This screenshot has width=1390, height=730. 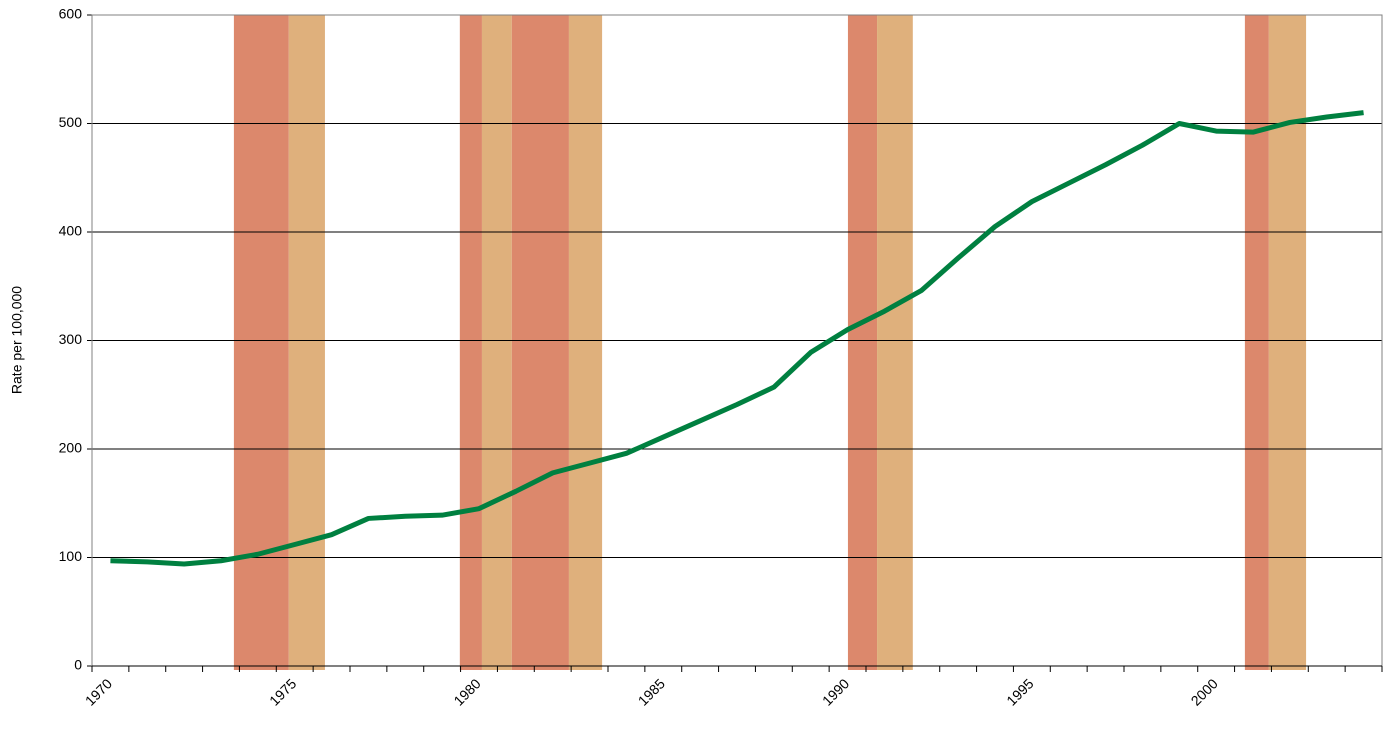 What do you see at coordinates (466, 691) in the screenshot?
I see `x-tick-label: 1980` at bounding box center [466, 691].